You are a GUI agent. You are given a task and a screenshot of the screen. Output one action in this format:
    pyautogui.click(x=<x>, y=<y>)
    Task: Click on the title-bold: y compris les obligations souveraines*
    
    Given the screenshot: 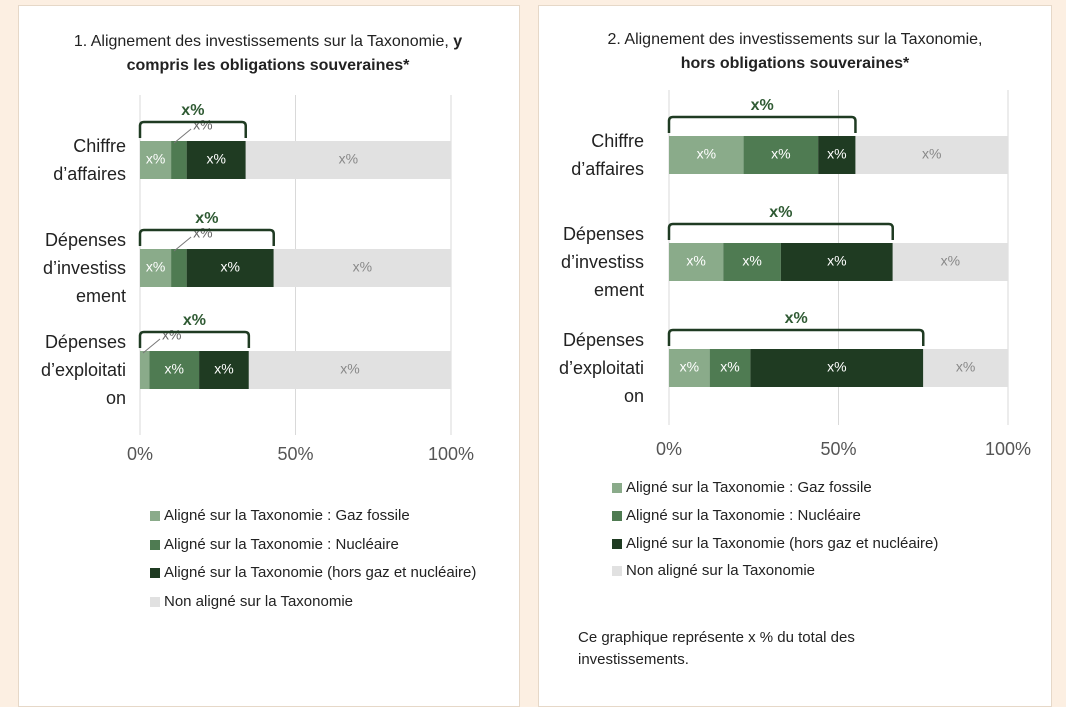 What is the action you would take?
    pyautogui.click(x=294, y=53)
    